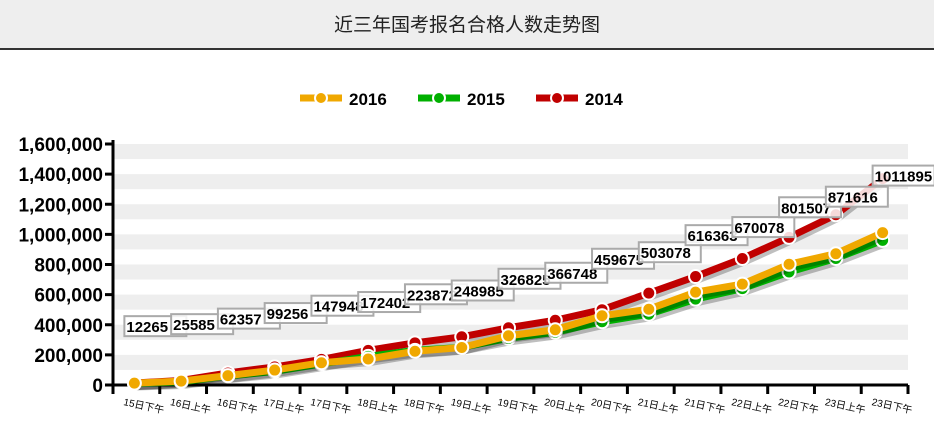  What do you see at coordinates (471, 405) in the screenshot?
I see `x-tick-label: 19日上午` at bounding box center [471, 405].